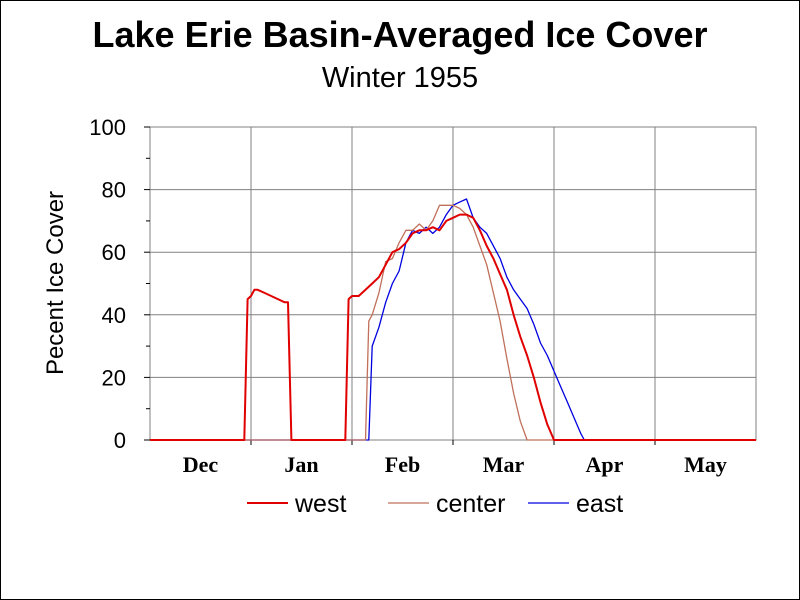 Image resolution: width=800 pixels, height=600 pixels. I want to click on chart-title: Lake Erie Basin-Averaged Ice Cover, so click(400, 34).